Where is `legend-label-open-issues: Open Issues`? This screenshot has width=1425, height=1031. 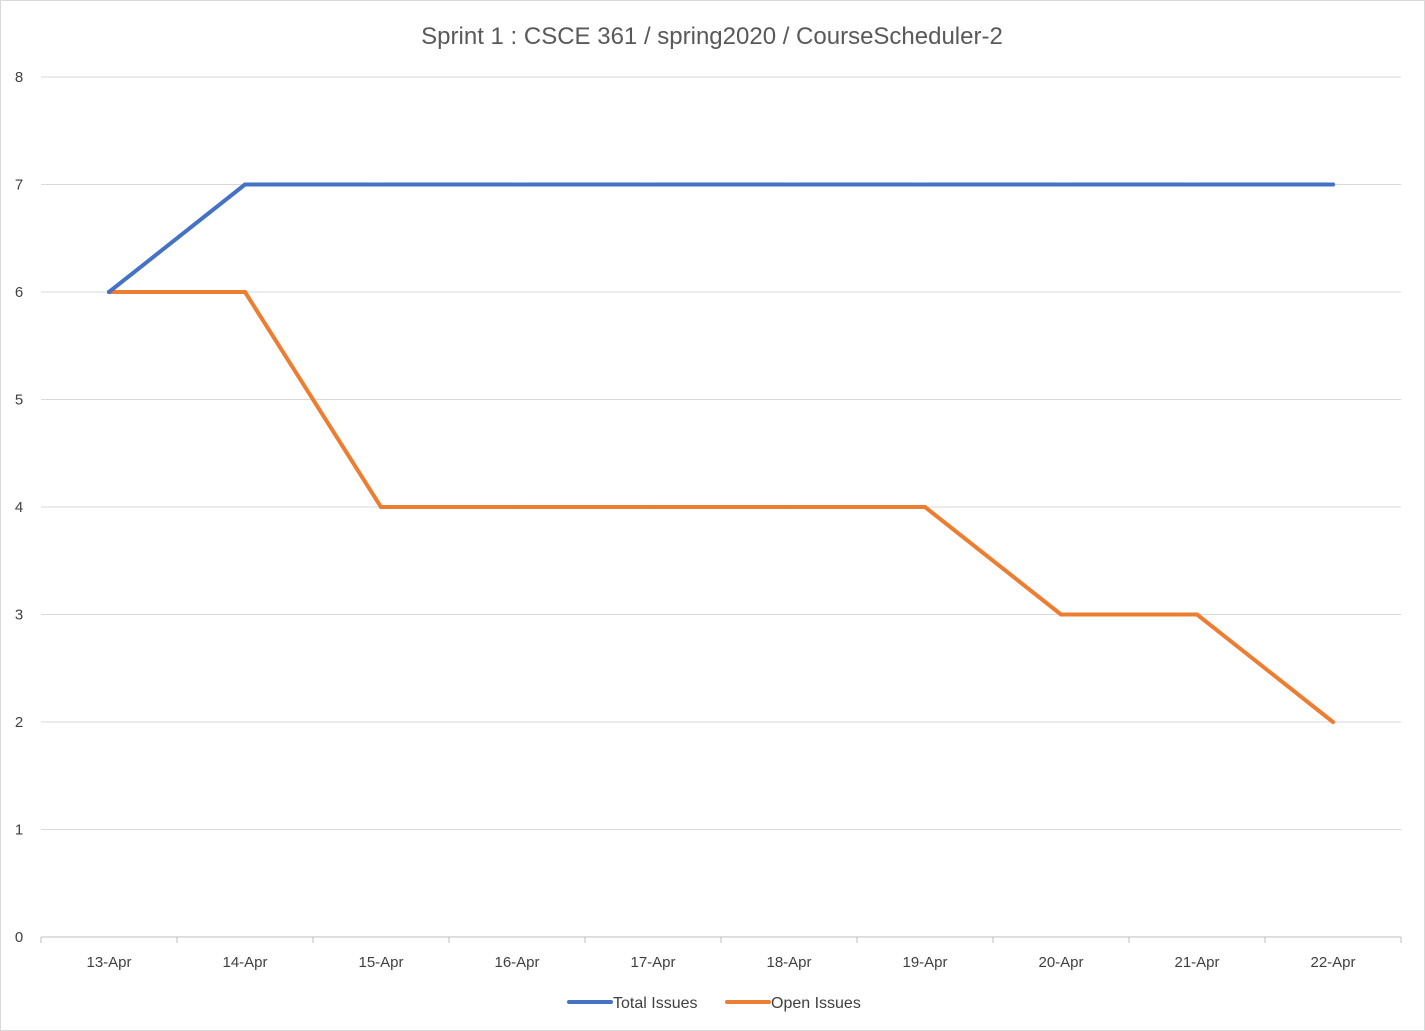
legend-label-open-issues: Open Issues is located at coordinates (816, 1003).